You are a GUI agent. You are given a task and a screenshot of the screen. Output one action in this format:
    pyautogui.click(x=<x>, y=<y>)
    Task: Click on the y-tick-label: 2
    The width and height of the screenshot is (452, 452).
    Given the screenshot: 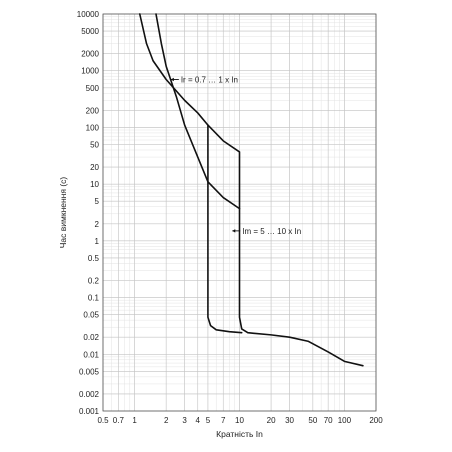 What is the action you would take?
    pyautogui.click(x=97, y=224)
    